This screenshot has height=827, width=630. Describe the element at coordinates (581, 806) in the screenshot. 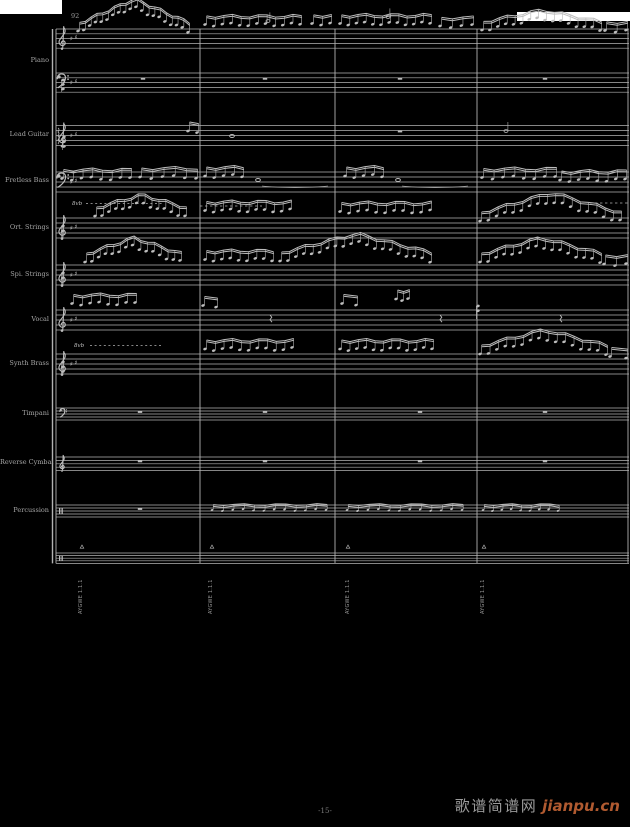

I see `watermark-site-url: jianpu.cn` at that location.